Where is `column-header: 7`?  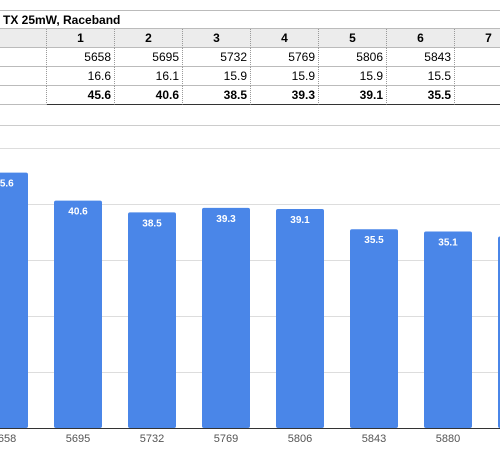 column-header: 7 is located at coordinates (477, 38).